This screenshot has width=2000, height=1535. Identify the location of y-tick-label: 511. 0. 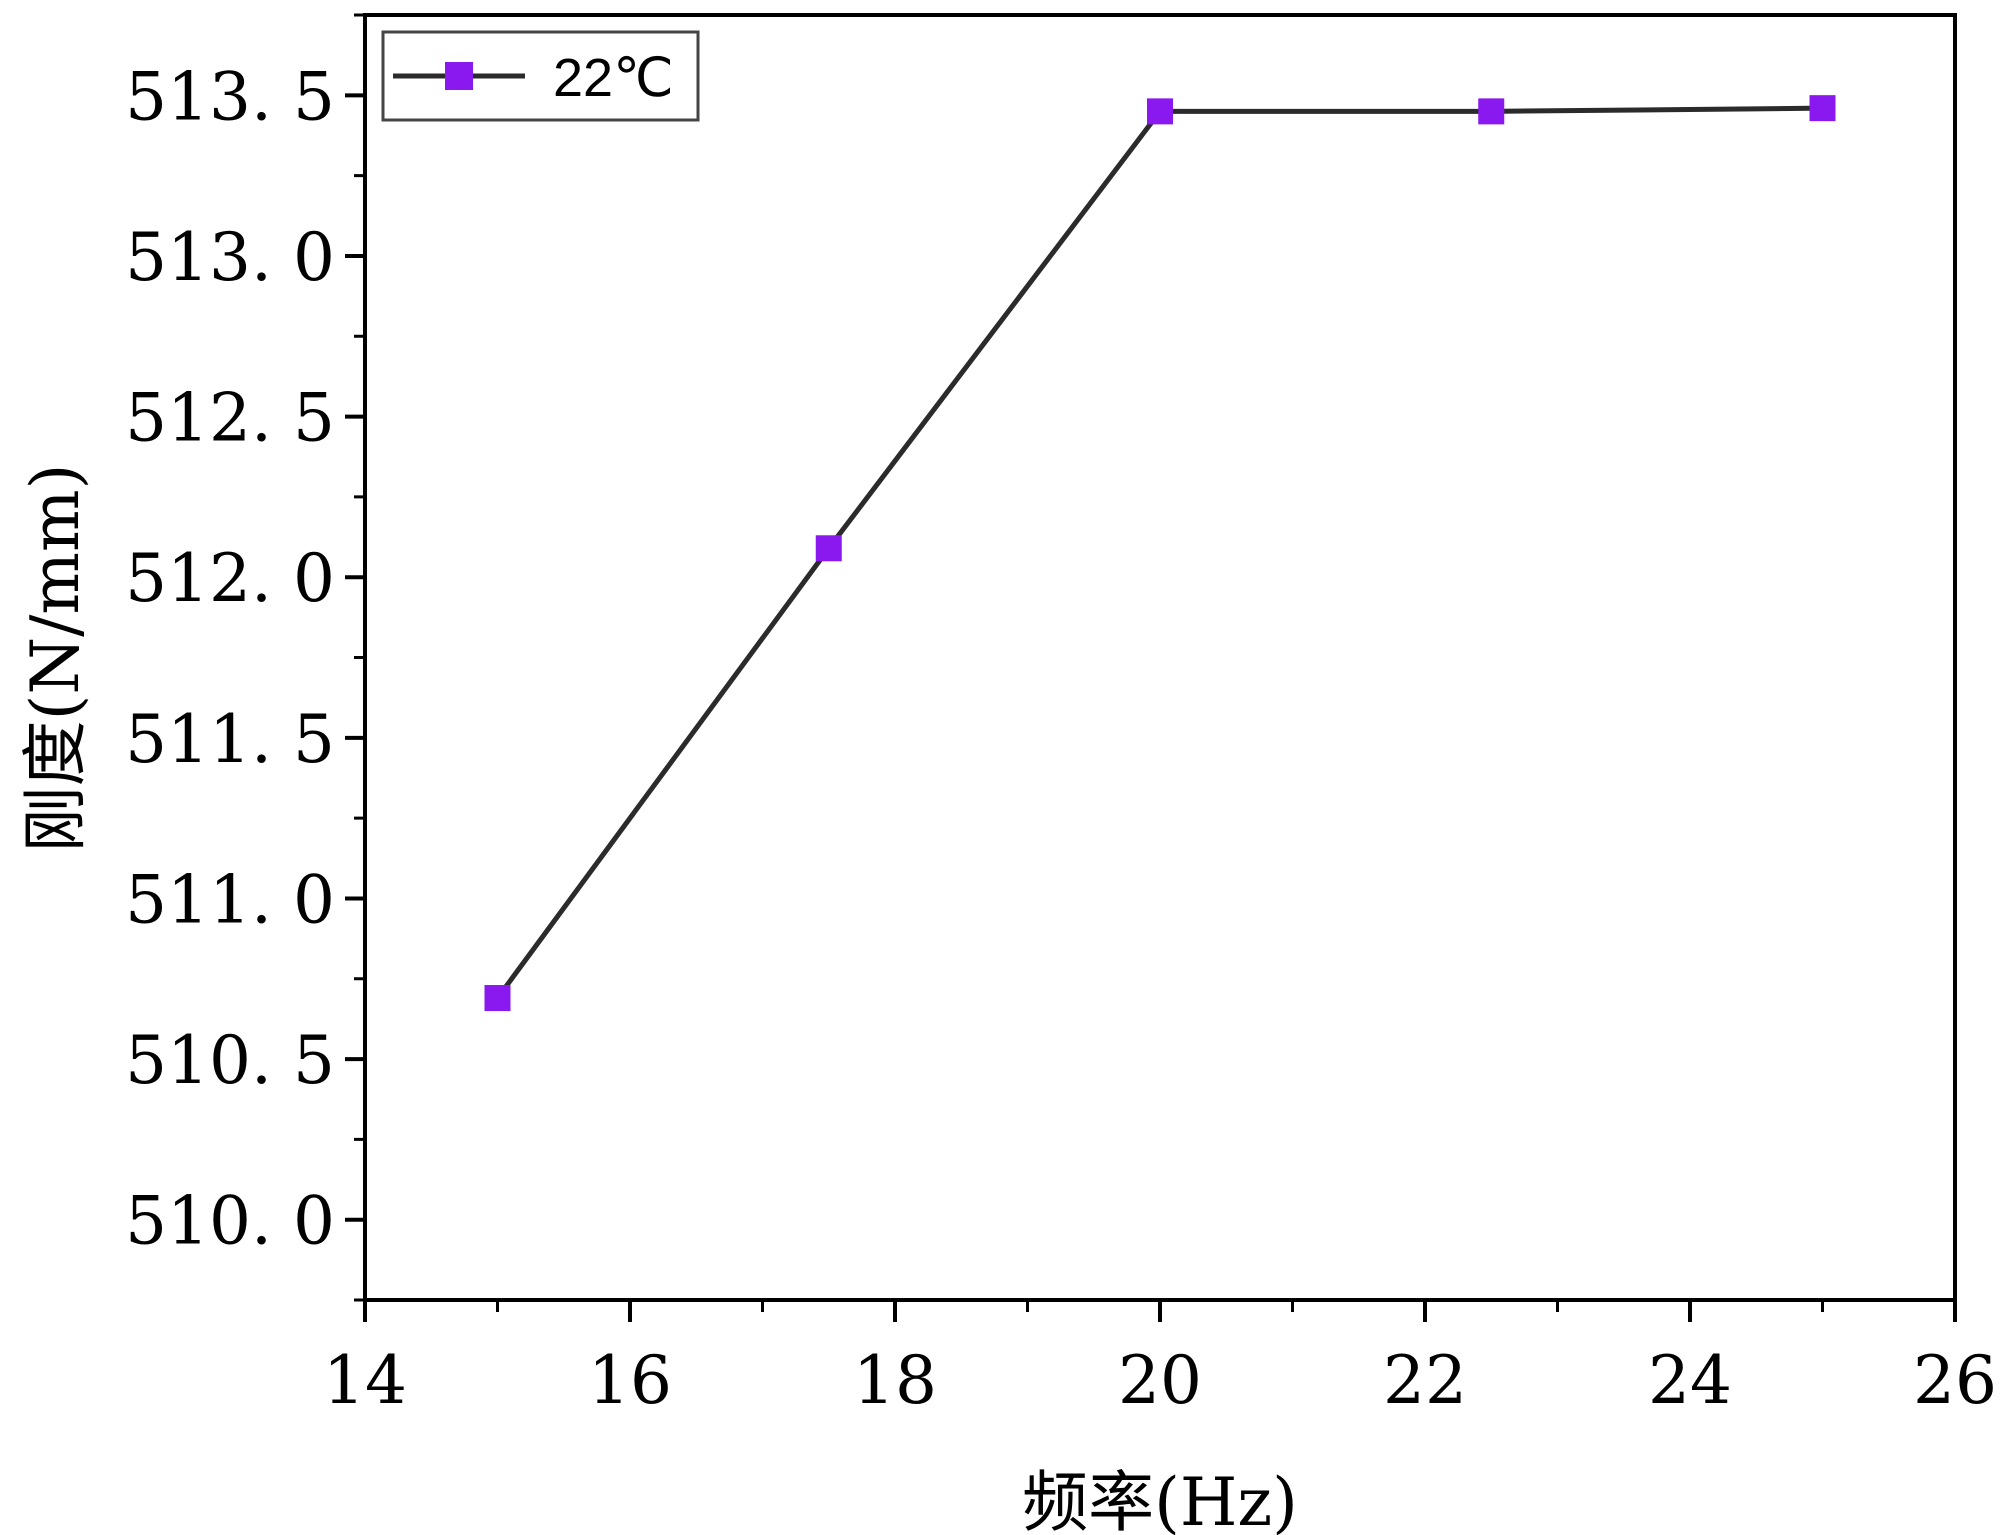
(230, 899).